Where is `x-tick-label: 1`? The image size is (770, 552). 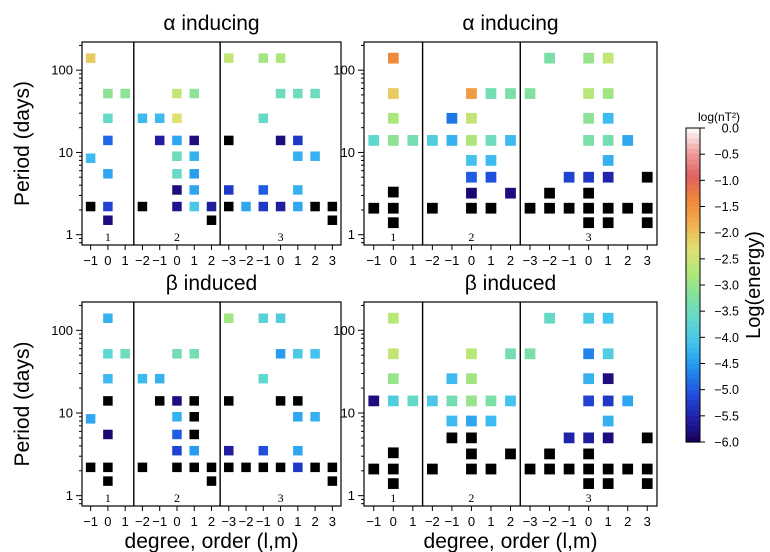
x-tick-label: 1 is located at coordinates (490, 521).